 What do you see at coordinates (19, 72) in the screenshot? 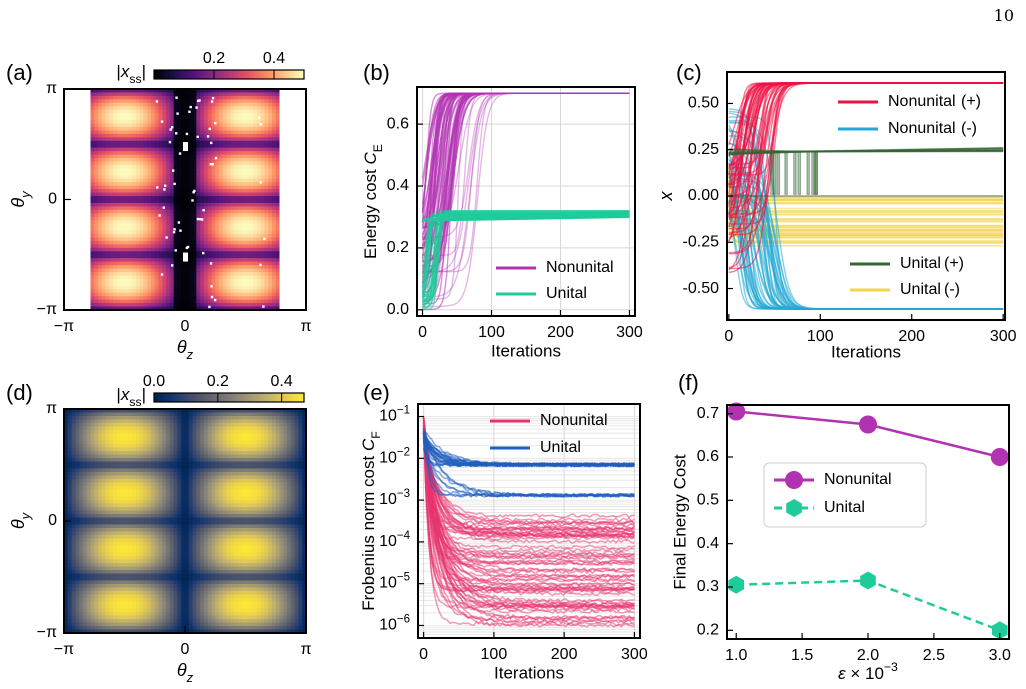
I see `panel-label: (a)` at bounding box center [19, 72].